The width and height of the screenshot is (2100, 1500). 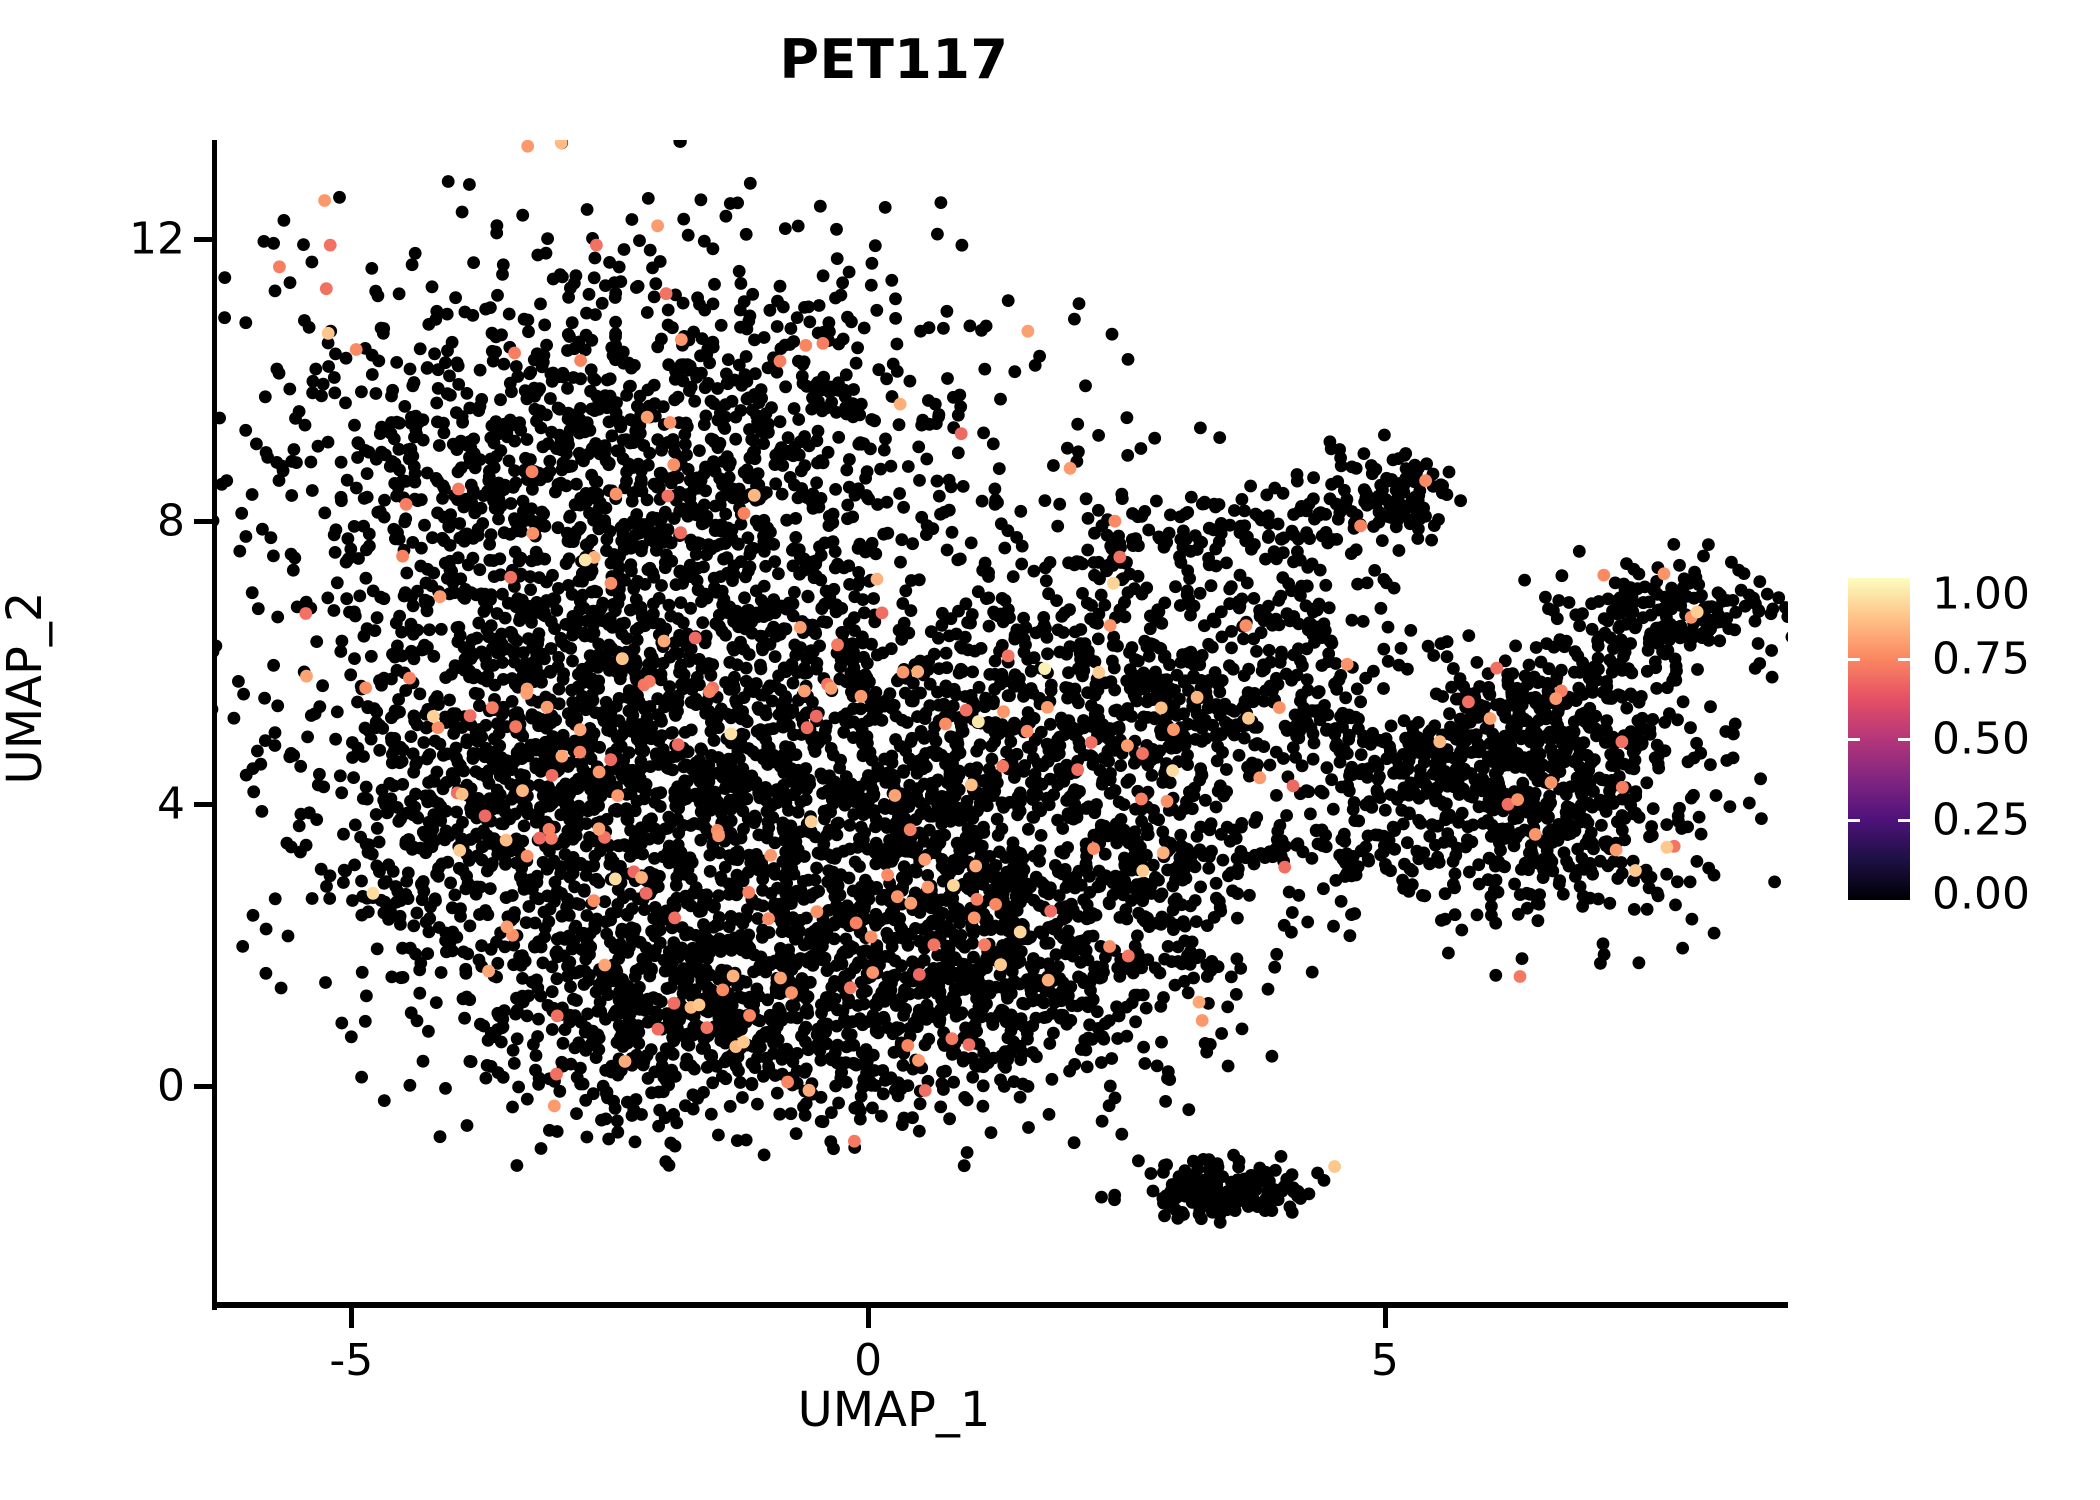 I want to click on y-axis-spine, so click(x=214, y=725).